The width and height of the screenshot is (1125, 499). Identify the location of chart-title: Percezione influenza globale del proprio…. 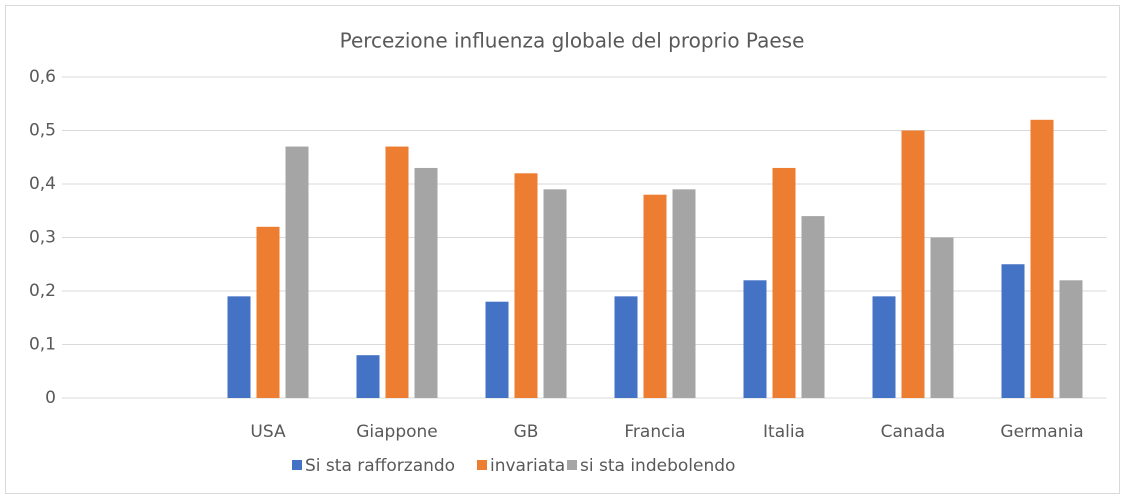
(572, 41).